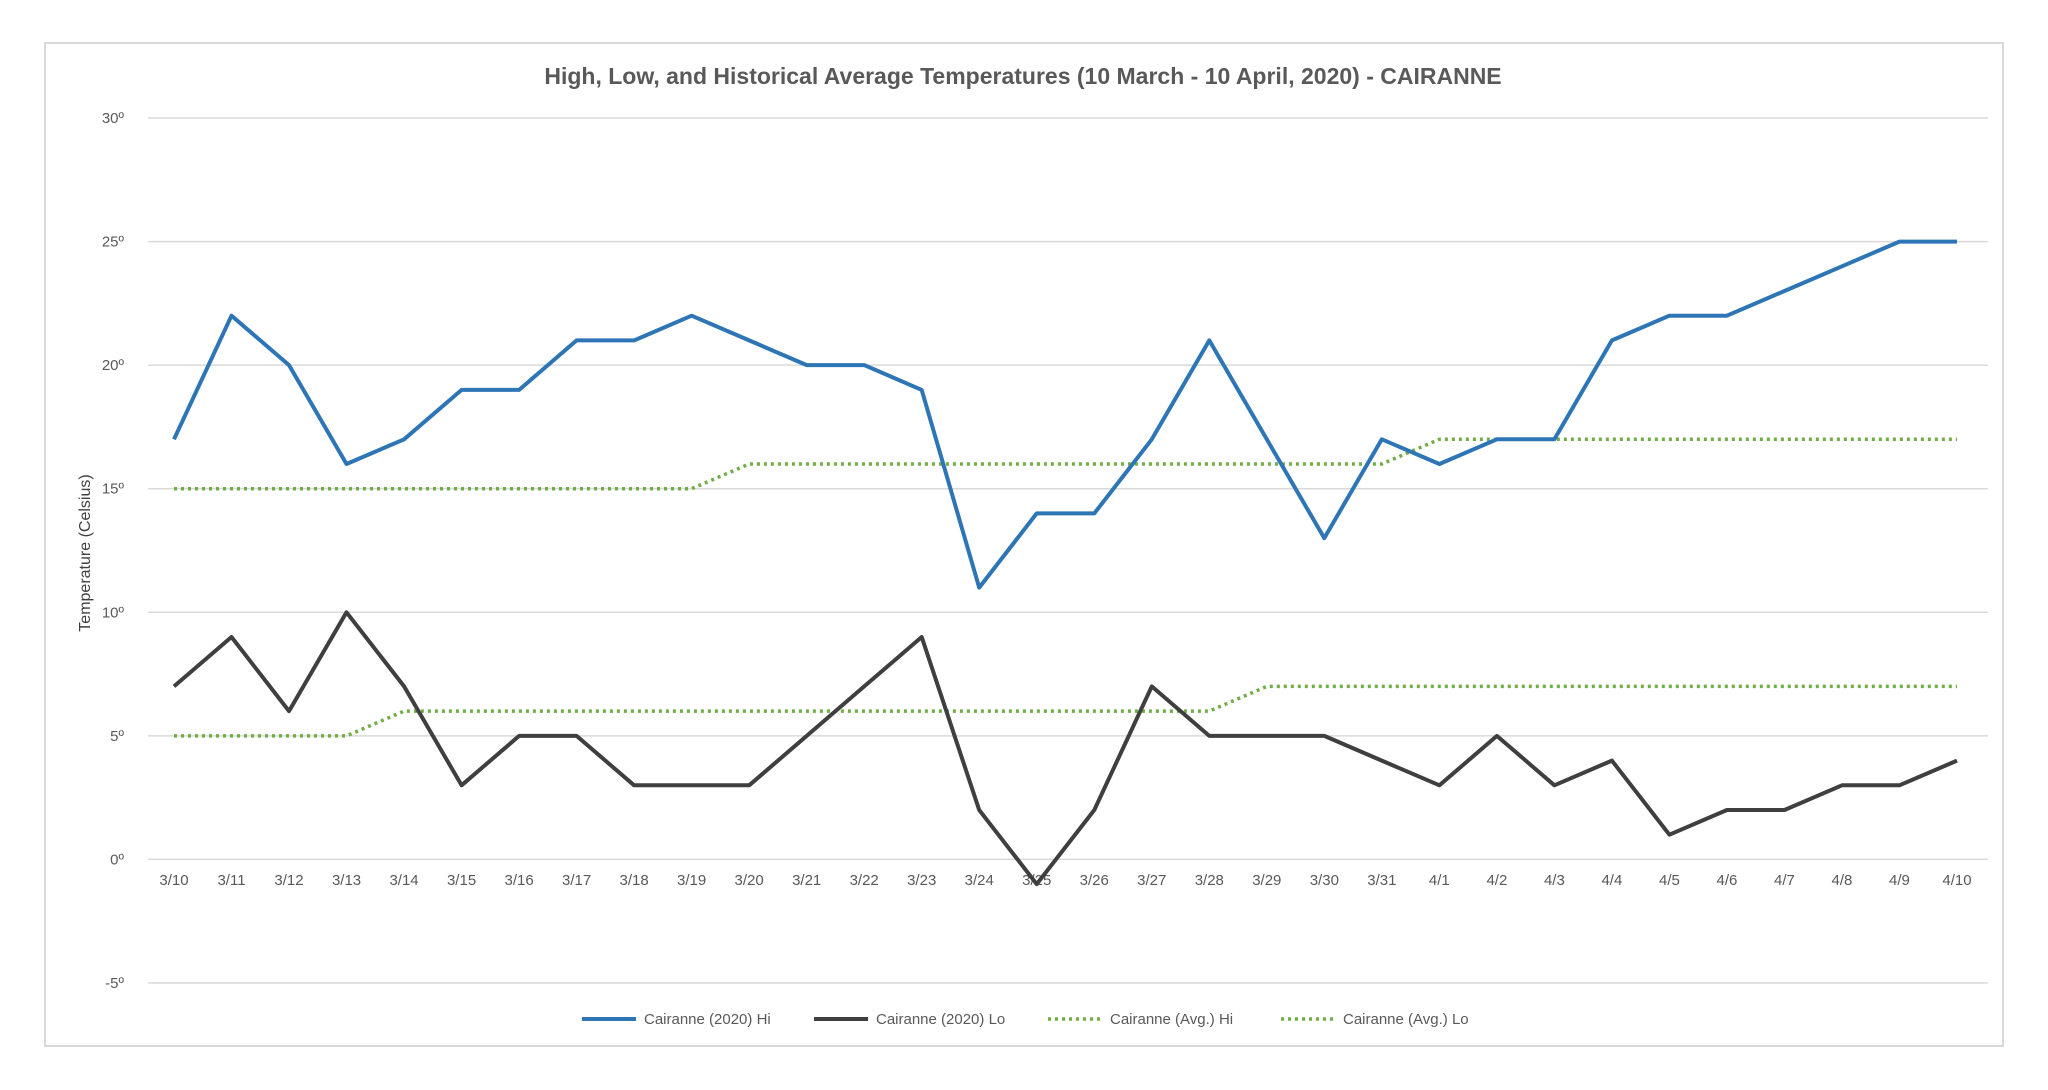  I want to click on x-tick-label: 3/15, so click(461, 880).